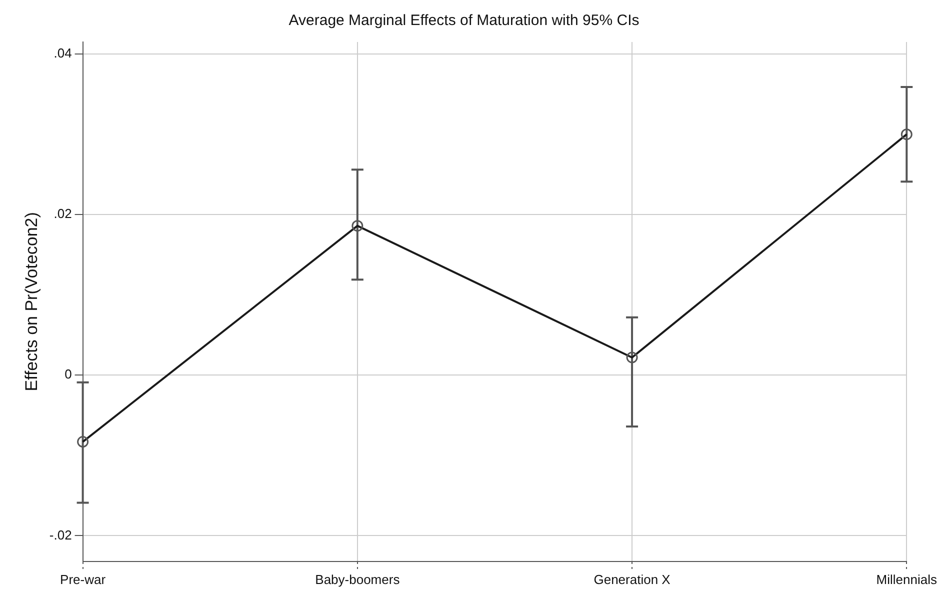  What do you see at coordinates (464, 21) in the screenshot?
I see `chart-title: Average Marginal Effects of Maturation with 95% CIs` at bounding box center [464, 21].